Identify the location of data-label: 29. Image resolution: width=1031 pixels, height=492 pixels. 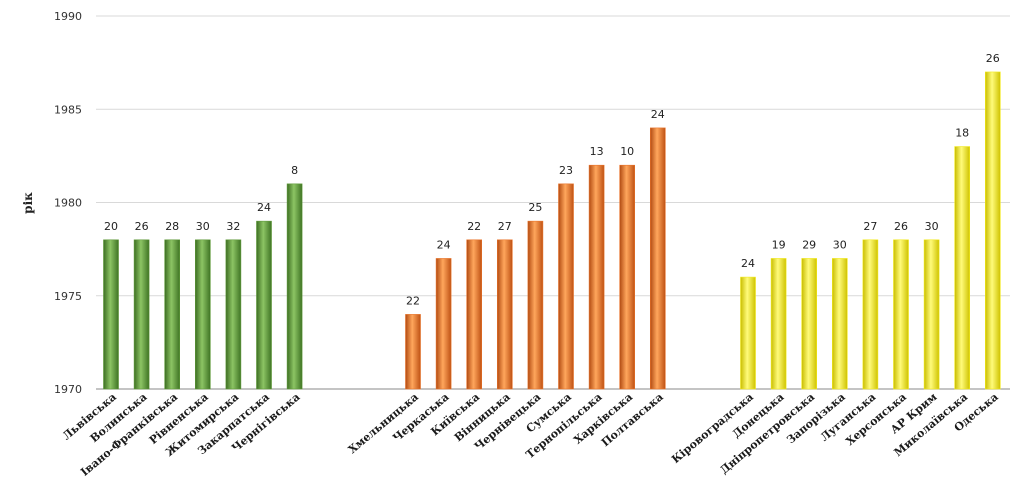
(809, 244).